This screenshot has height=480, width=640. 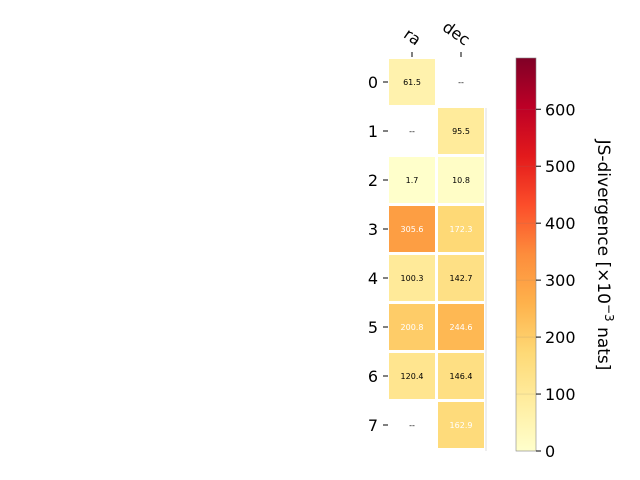 I want to click on cell-value-label: 200.8, so click(x=412, y=327).